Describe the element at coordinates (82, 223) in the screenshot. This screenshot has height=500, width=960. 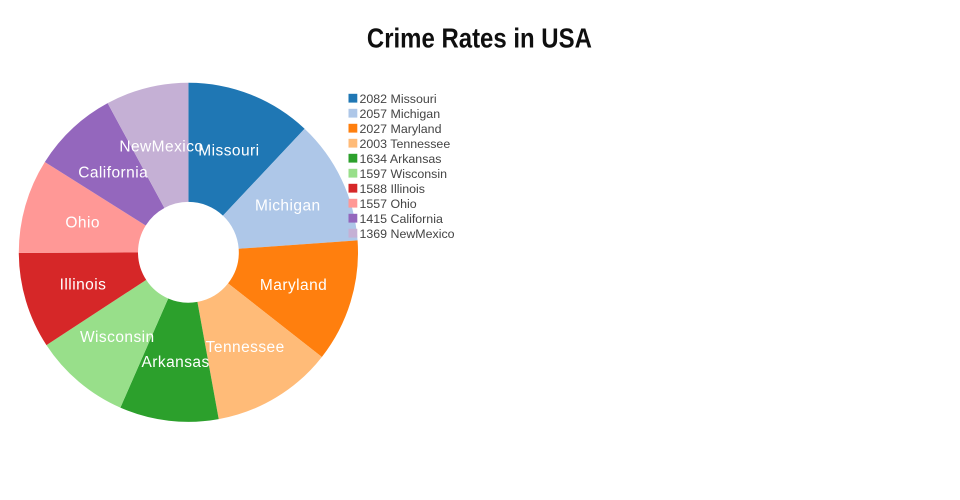
I see `svg-text: Ohio` at that location.